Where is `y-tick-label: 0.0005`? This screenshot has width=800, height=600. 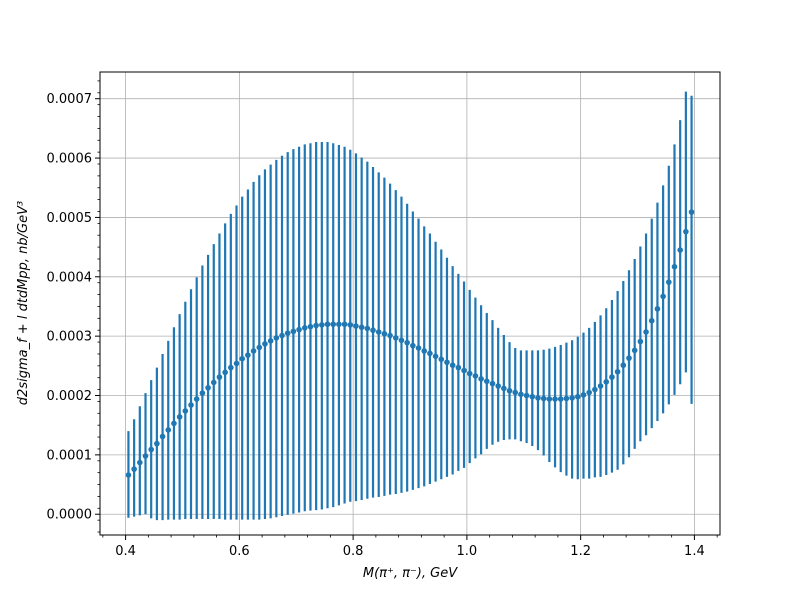
y-tick-label: 0.0005 is located at coordinates (70, 218).